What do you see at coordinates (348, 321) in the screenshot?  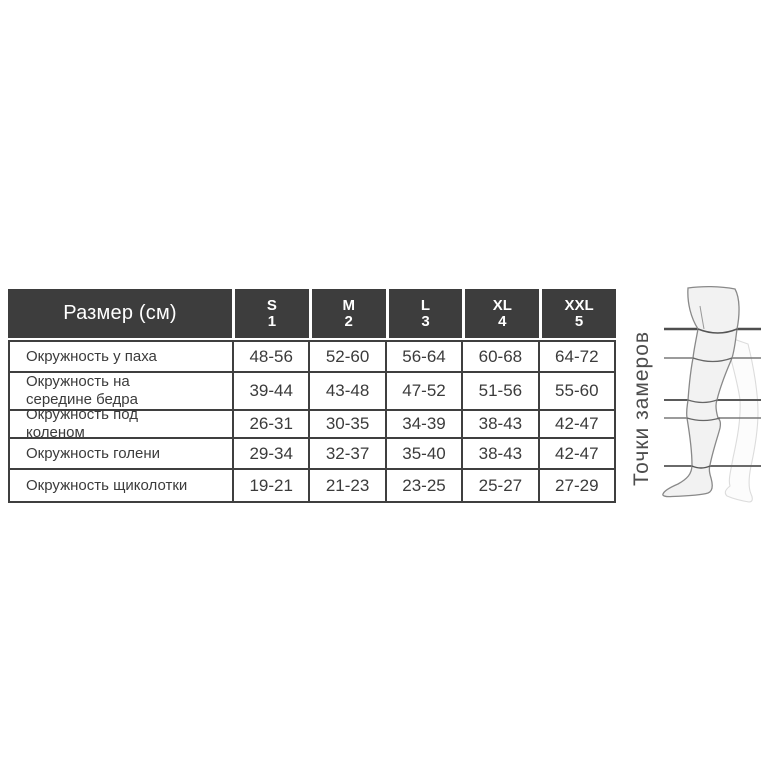 I see `size-number: 2` at bounding box center [348, 321].